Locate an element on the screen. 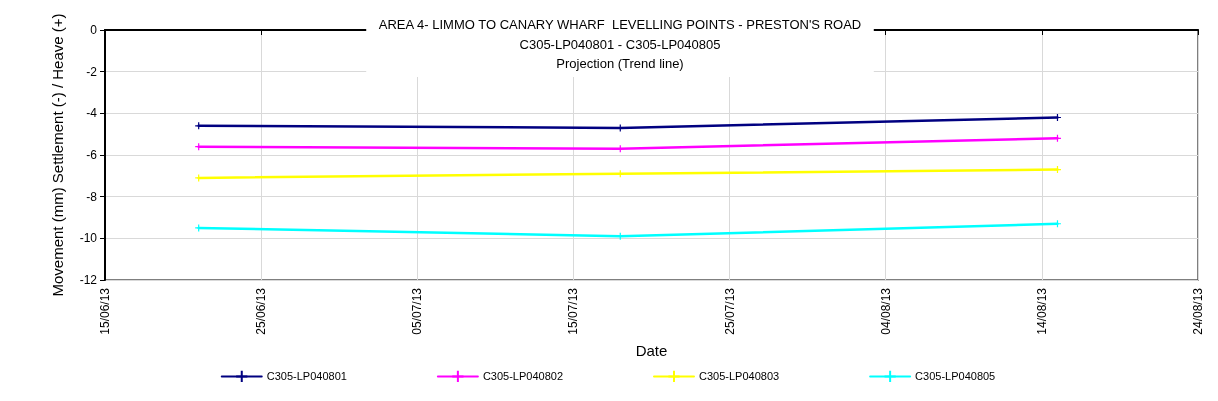  text: C305-LP040801 - C305-LP040805 Projection (Trend line) is located at coordinates (620, 54).